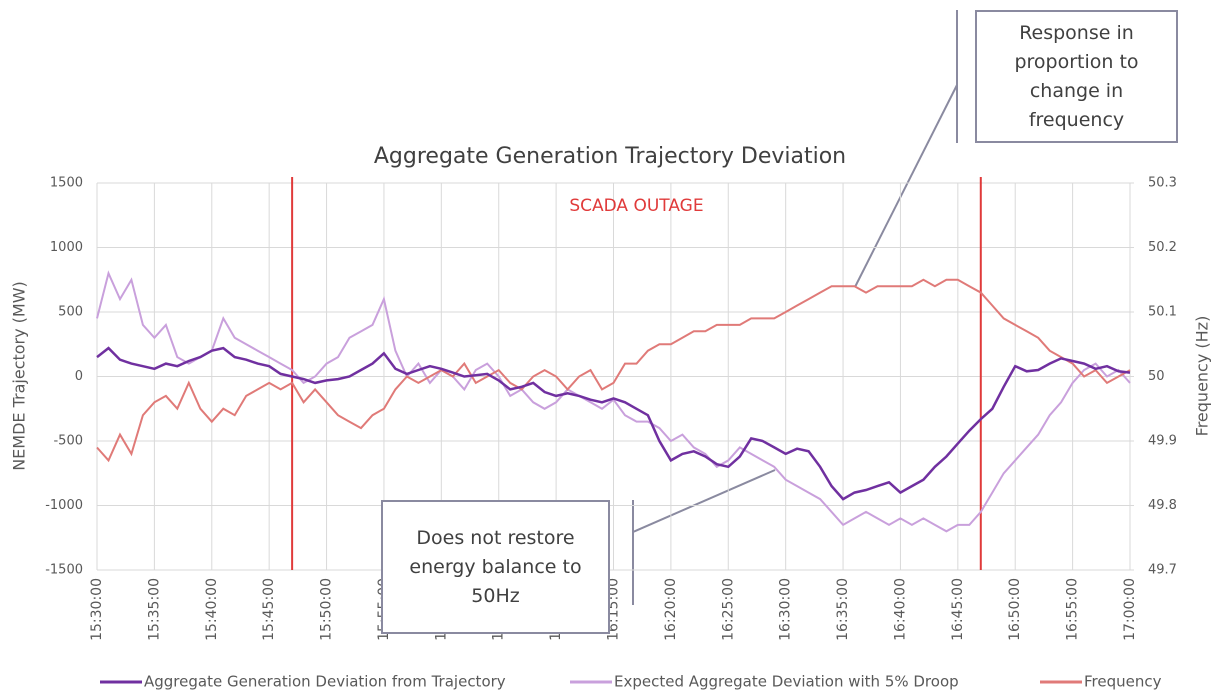 The image size is (1216, 695). Describe the element at coordinates (97, 609) in the screenshot. I see `x-tick-label: 15:30:00` at that location.